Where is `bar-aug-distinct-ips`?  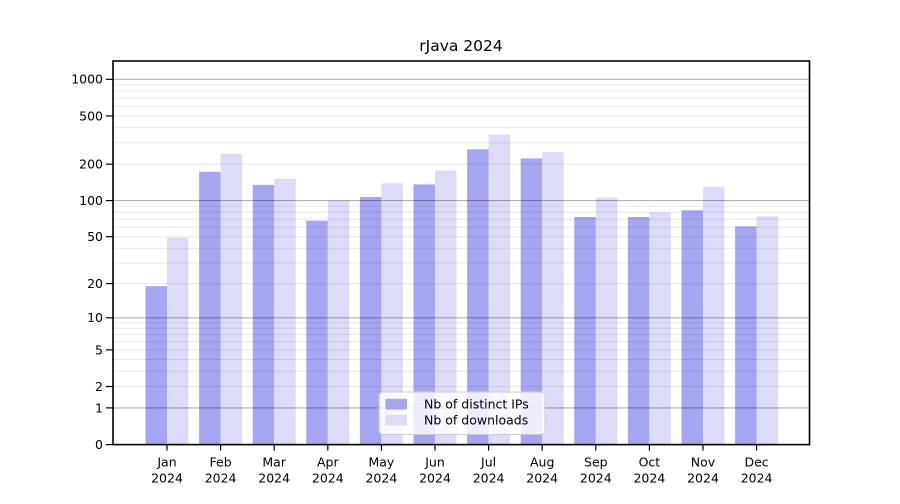
bar-aug-distinct-ips is located at coordinates (531, 301).